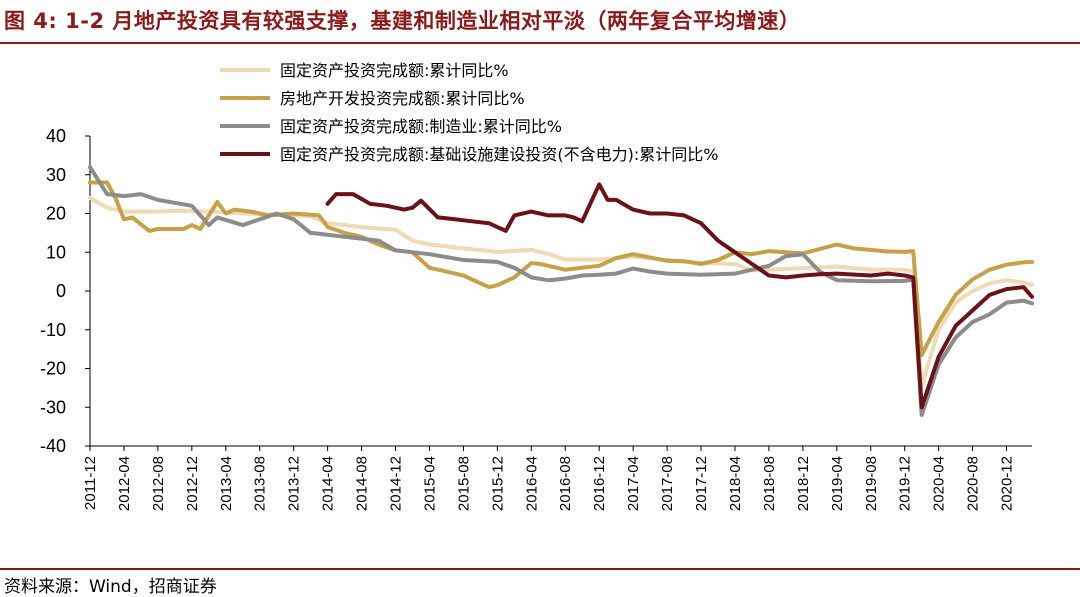  I want to click on x-tick-label: 2020-04, so click(939, 483).